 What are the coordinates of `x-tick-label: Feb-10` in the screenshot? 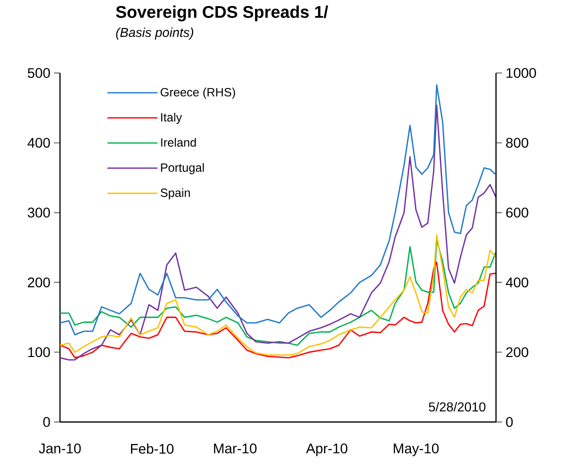 It's located at (152, 449).